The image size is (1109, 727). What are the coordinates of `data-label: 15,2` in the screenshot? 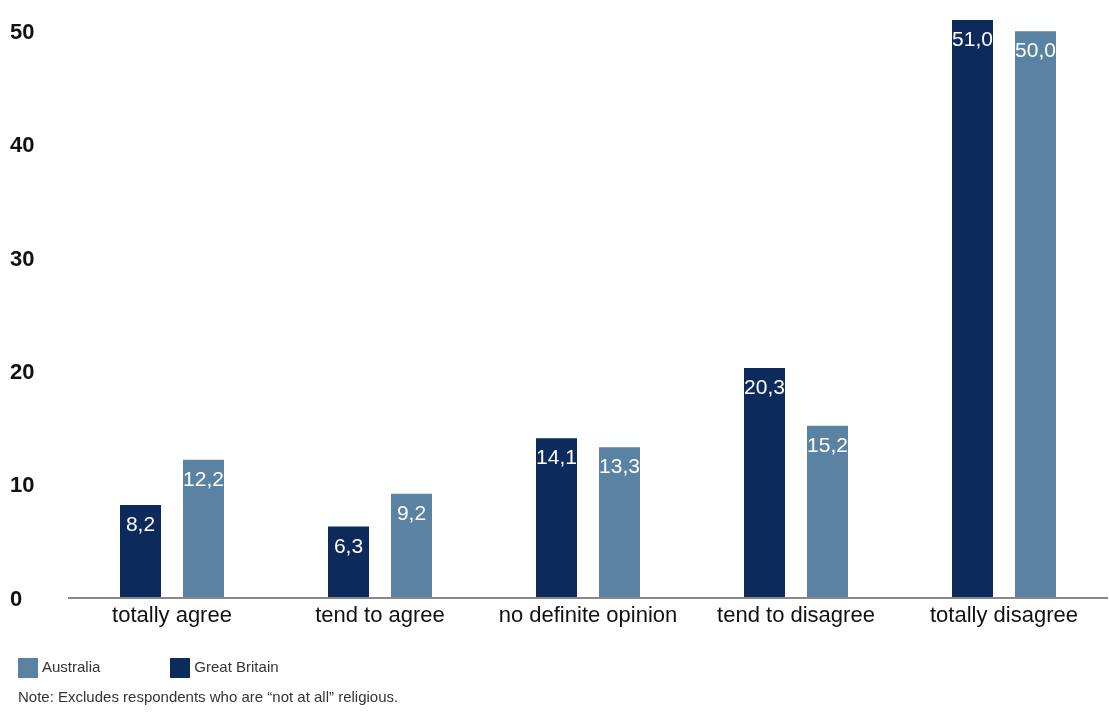 It's located at (827, 444).